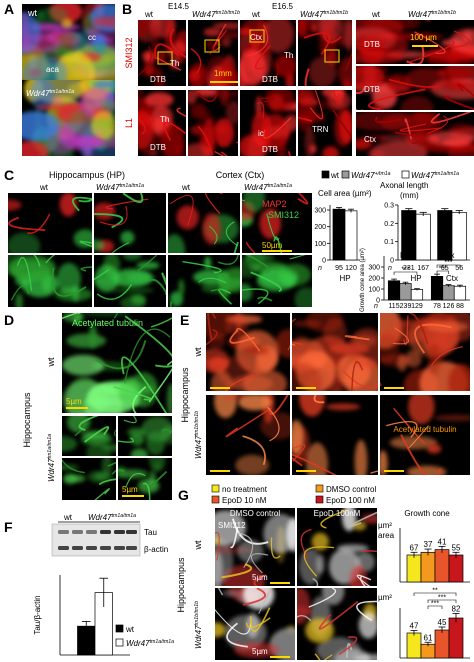 This screenshot has height=662, width=474. I want to click on scale-label: 100 µm, so click(423, 37).